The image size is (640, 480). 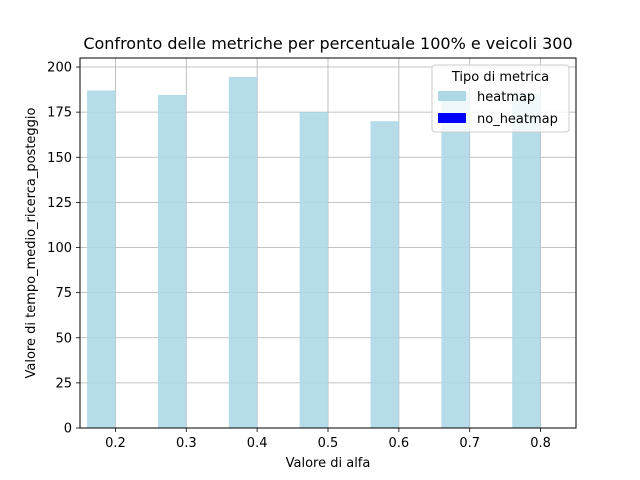 I want to click on y-tick-label: 150, so click(x=59, y=158).